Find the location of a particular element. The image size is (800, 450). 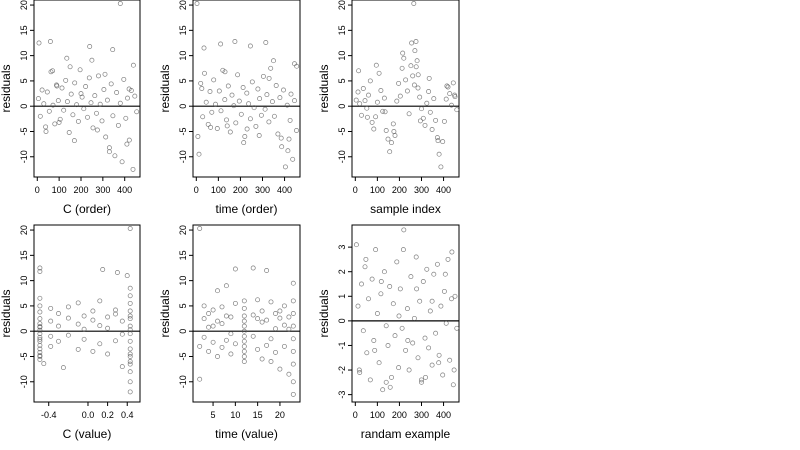

x-tick-label: 0.4 is located at coordinates (127, 415).